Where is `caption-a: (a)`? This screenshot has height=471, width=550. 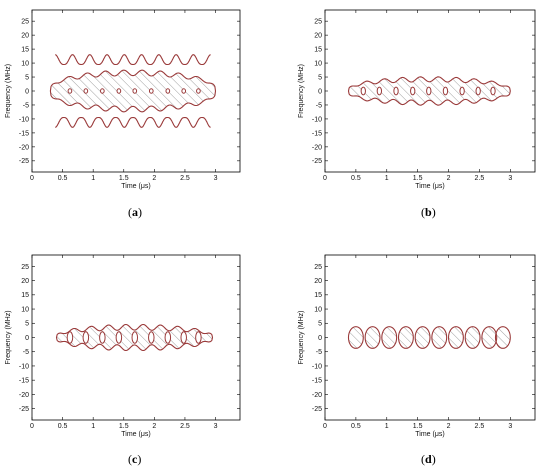 caption-a: (a) is located at coordinates (135, 212).